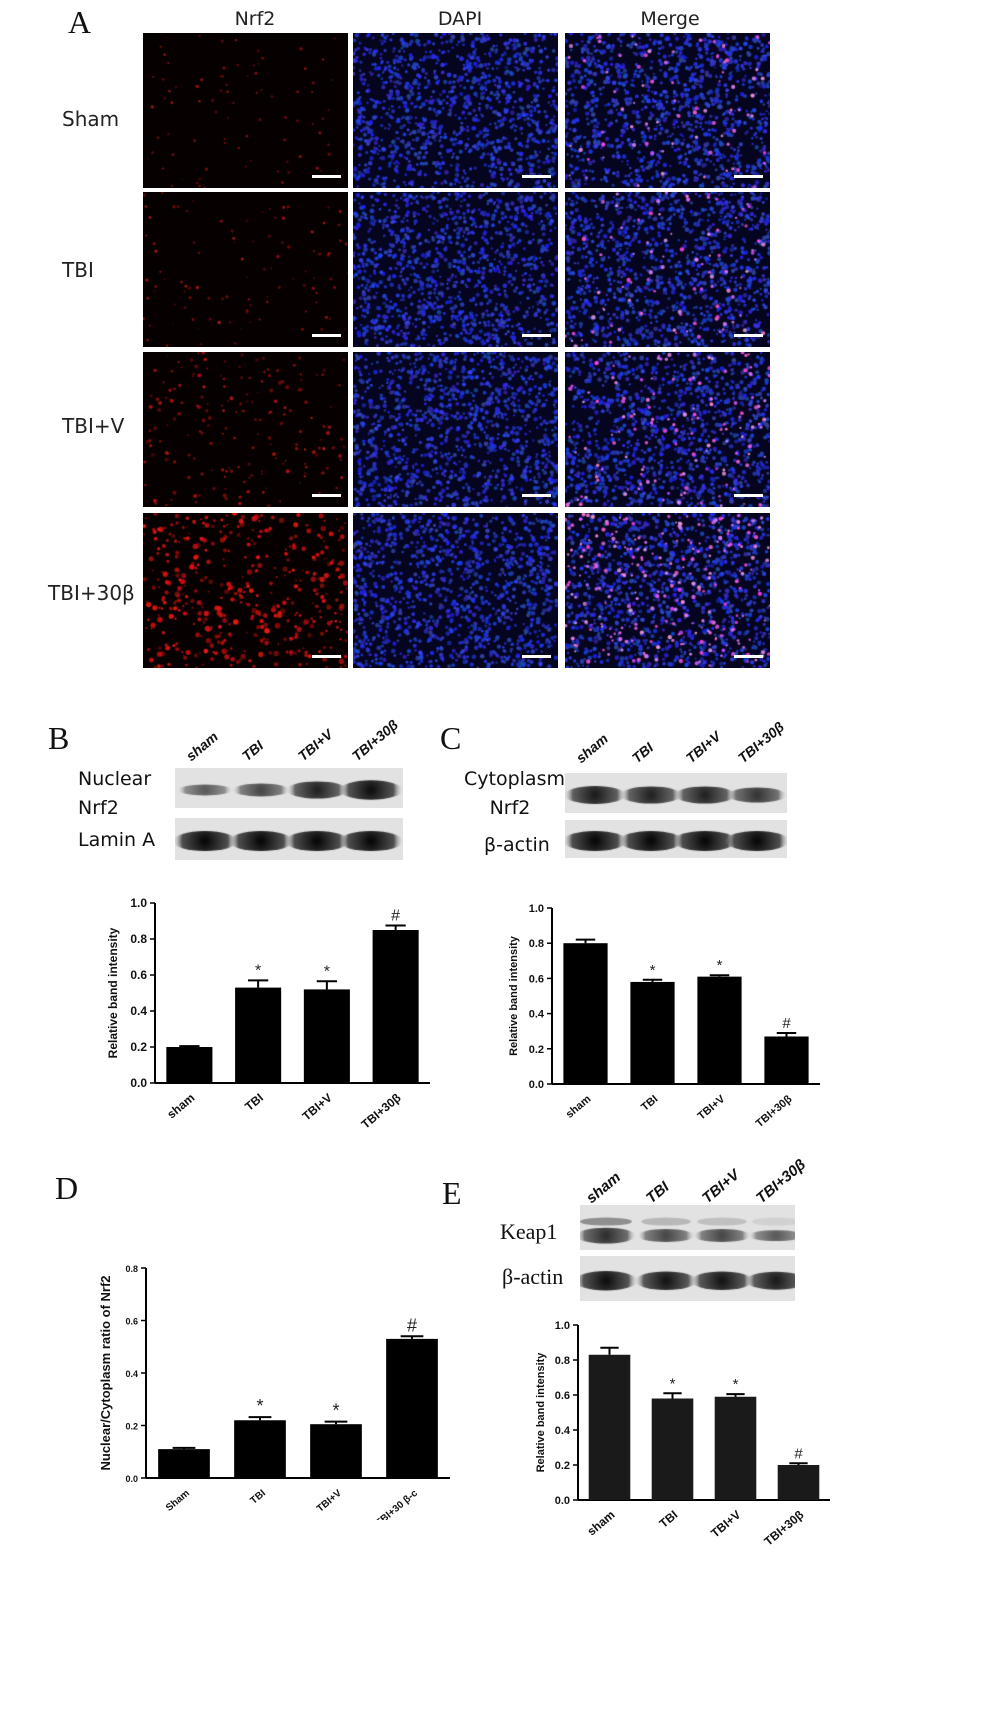  Describe the element at coordinates (455, 269) in the screenshot. I see `micrograph-dapi-tbi` at that location.